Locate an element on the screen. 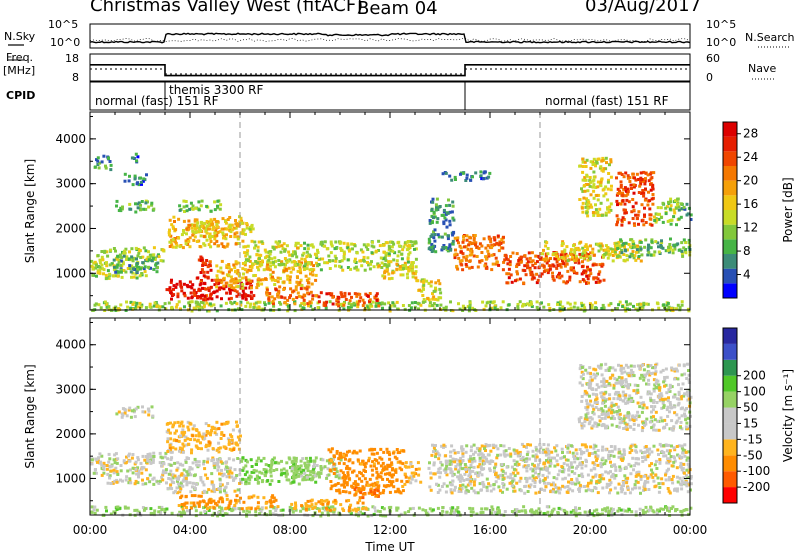  y-tick-label: 4000 is located at coordinates (70, 139).